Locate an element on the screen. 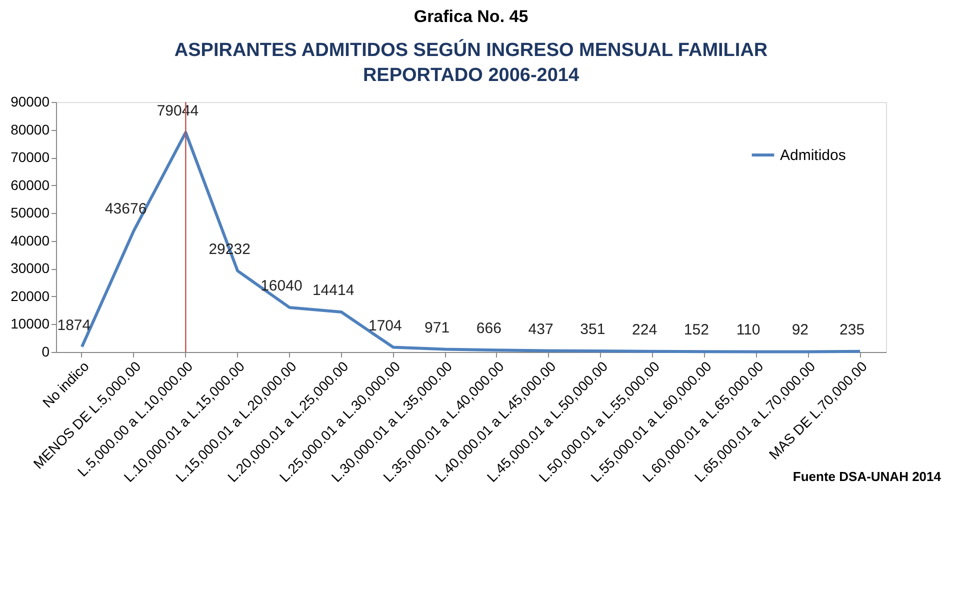 Image resolution: width=968 pixels, height=598 pixels. y-tick-label: 0 is located at coordinates (46, 352).